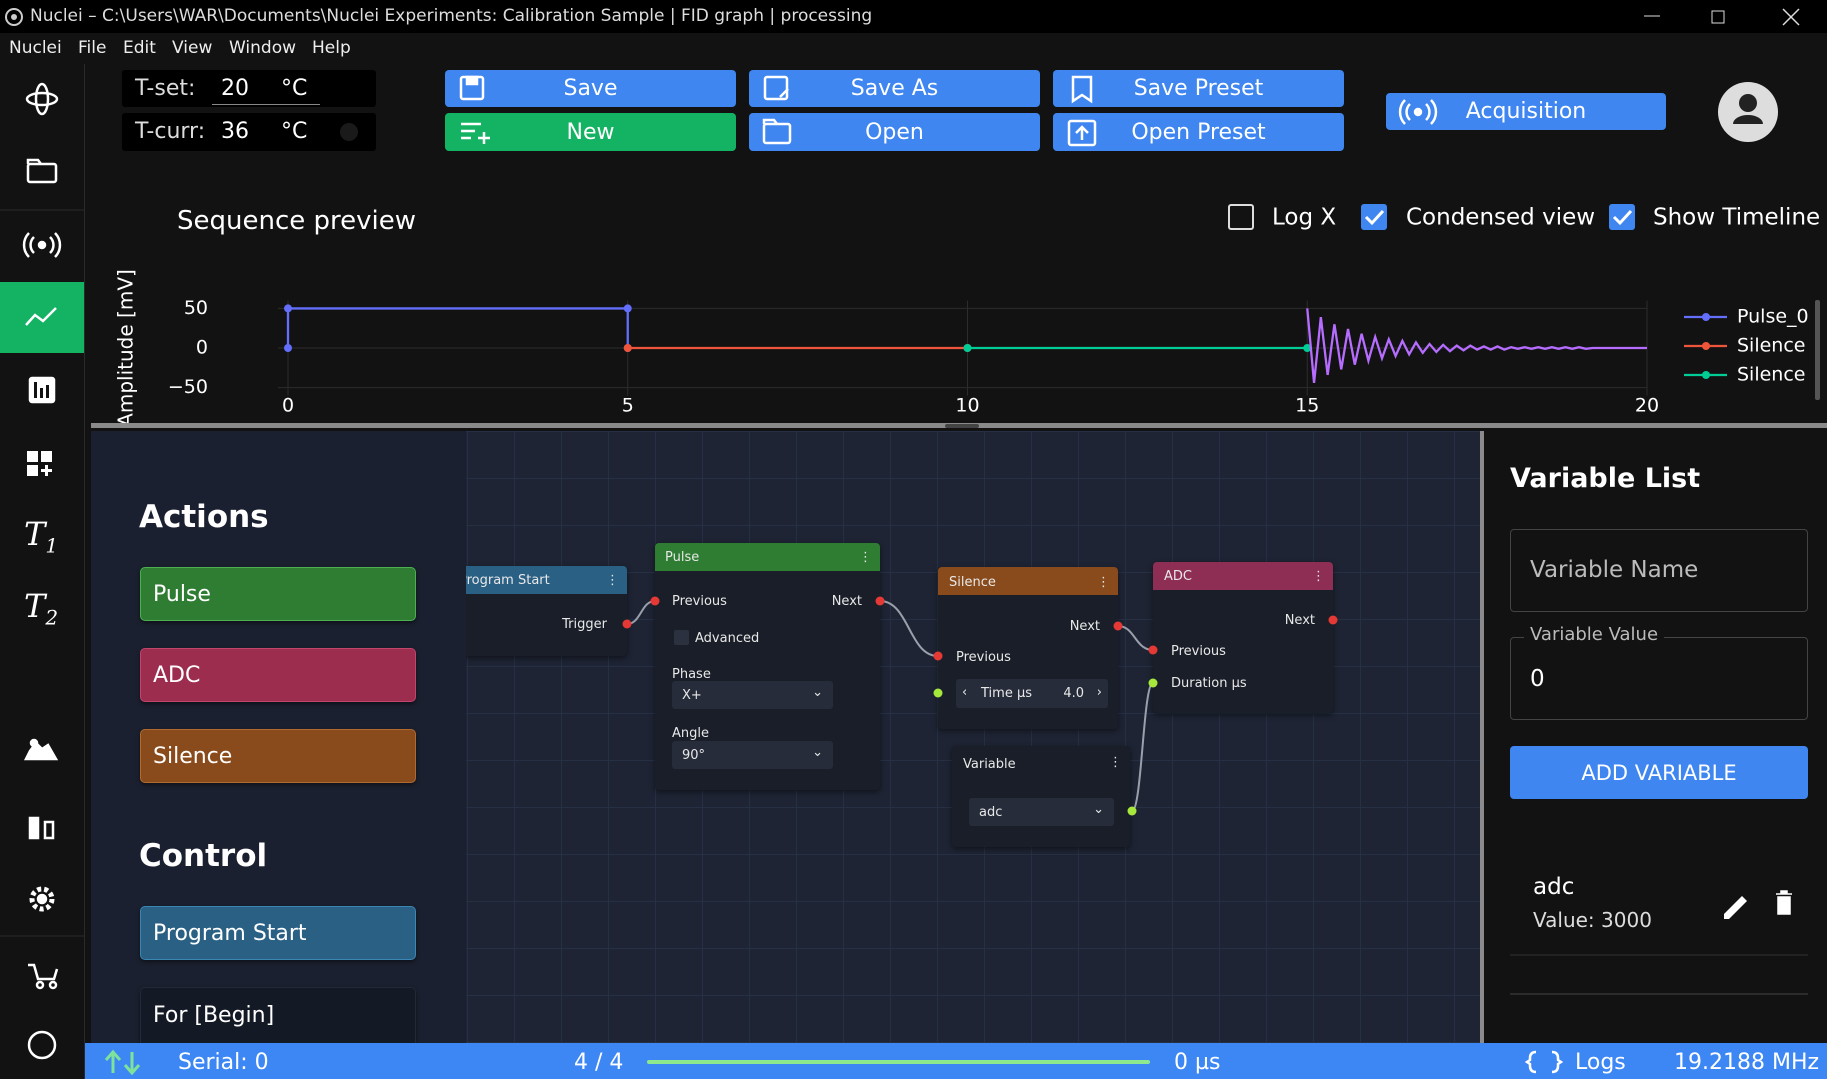 This screenshot has width=1827, height=1079. What do you see at coordinates (42, 317) in the screenshot?
I see `sidebar-active` at bounding box center [42, 317].